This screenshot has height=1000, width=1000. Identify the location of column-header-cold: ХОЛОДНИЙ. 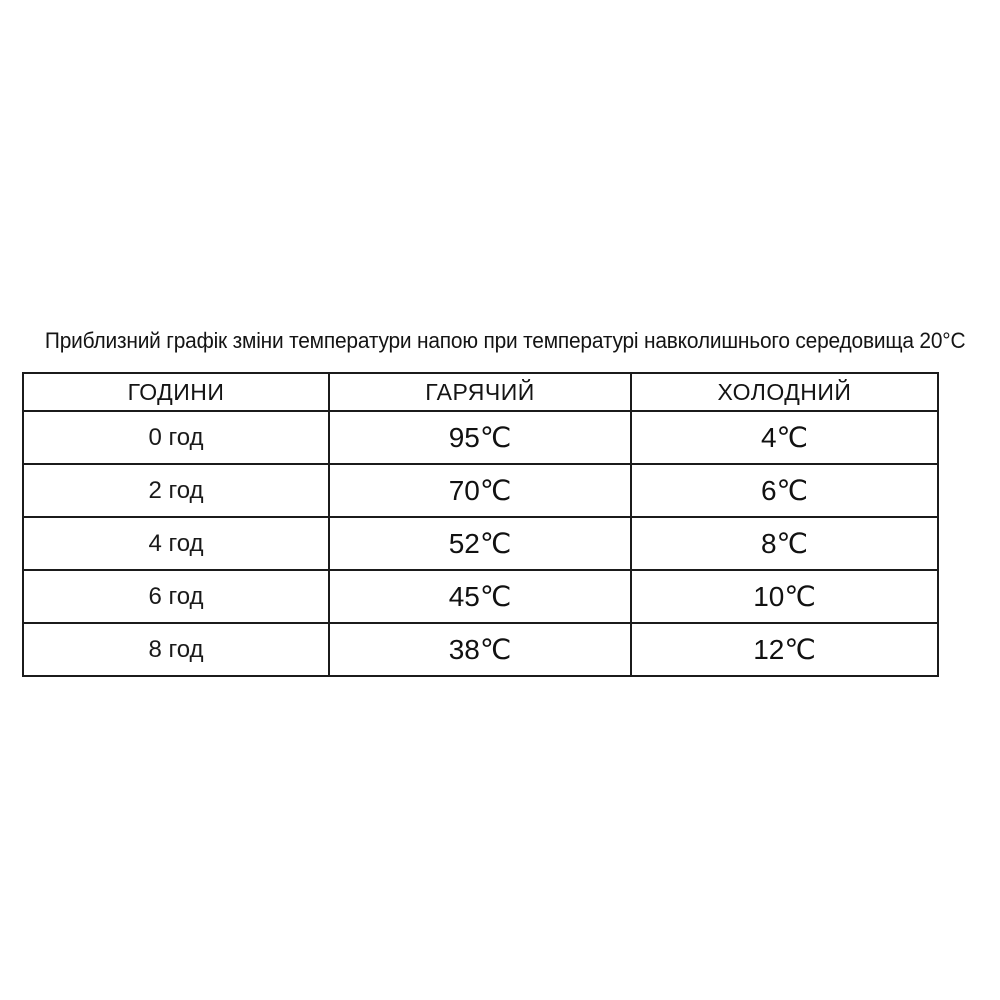
(784, 392).